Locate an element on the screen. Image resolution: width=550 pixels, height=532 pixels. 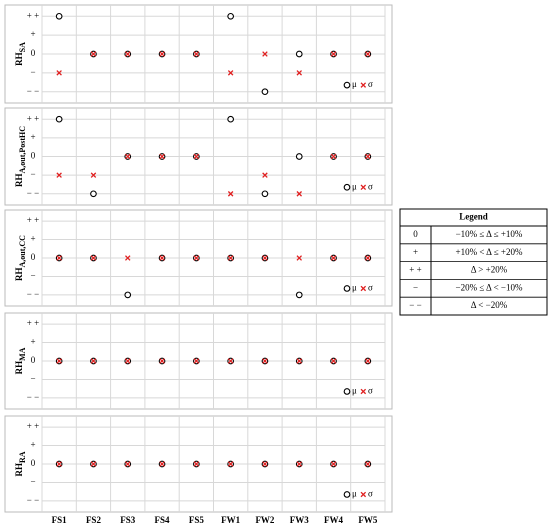
y-axis-label: RHMA is located at coordinates (20, 360).